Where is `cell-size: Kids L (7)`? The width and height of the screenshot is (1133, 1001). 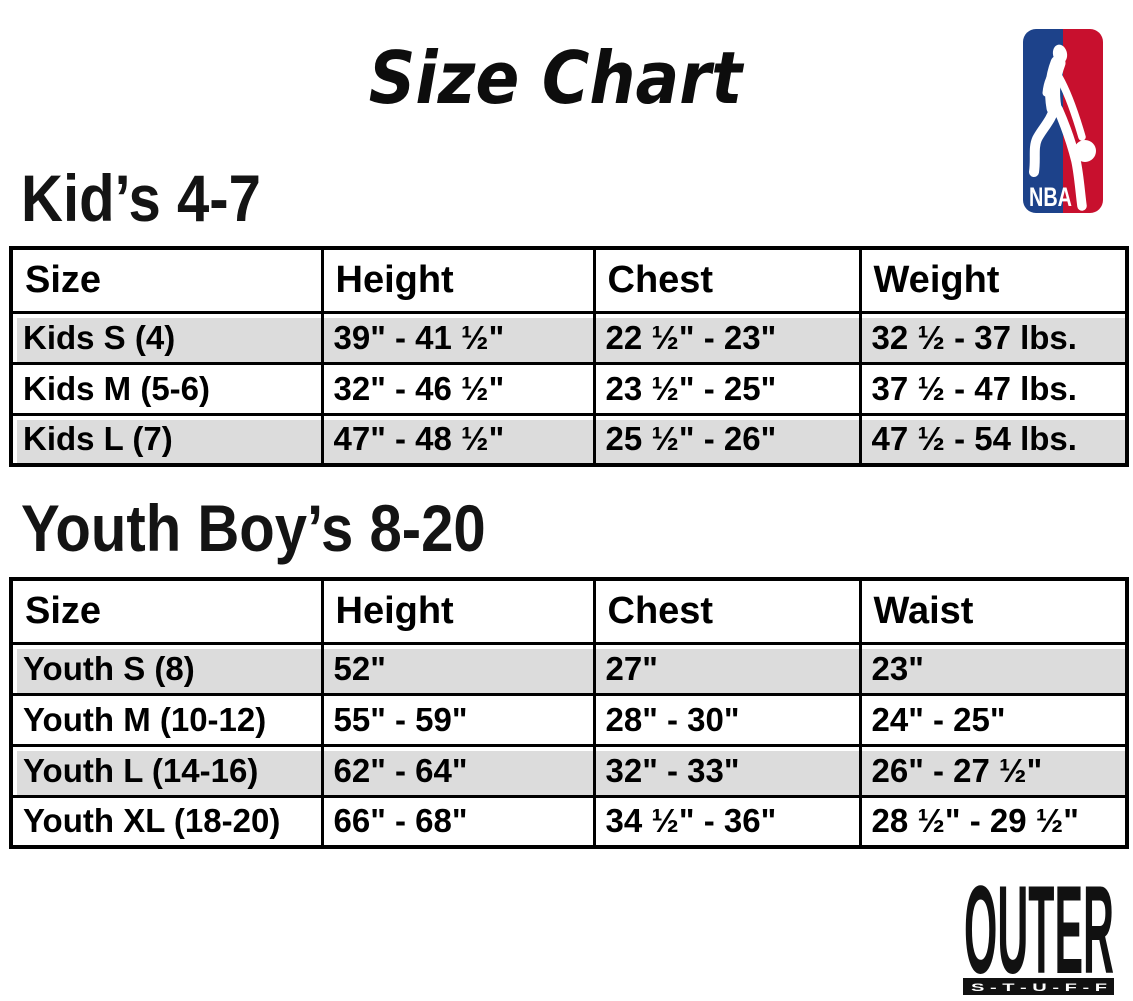 cell-size: Kids L (7) is located at coordinates (166, 439).